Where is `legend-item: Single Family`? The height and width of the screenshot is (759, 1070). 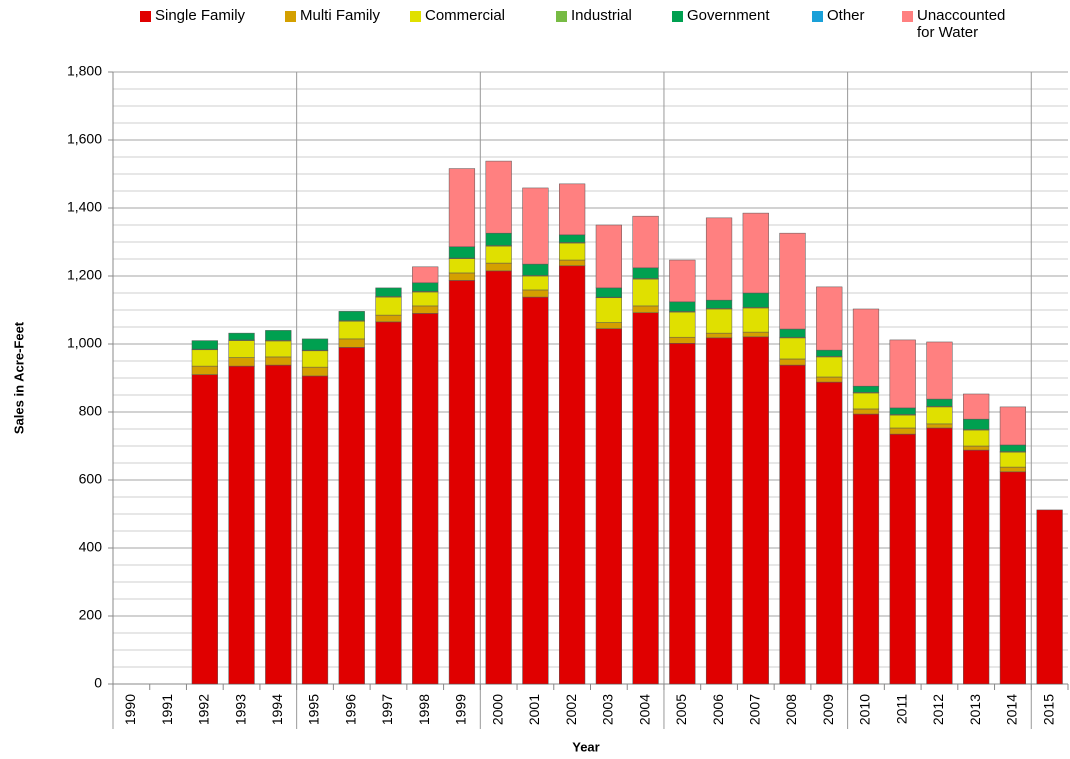
legend-item: Single Family is located at coordinates (192, 15).